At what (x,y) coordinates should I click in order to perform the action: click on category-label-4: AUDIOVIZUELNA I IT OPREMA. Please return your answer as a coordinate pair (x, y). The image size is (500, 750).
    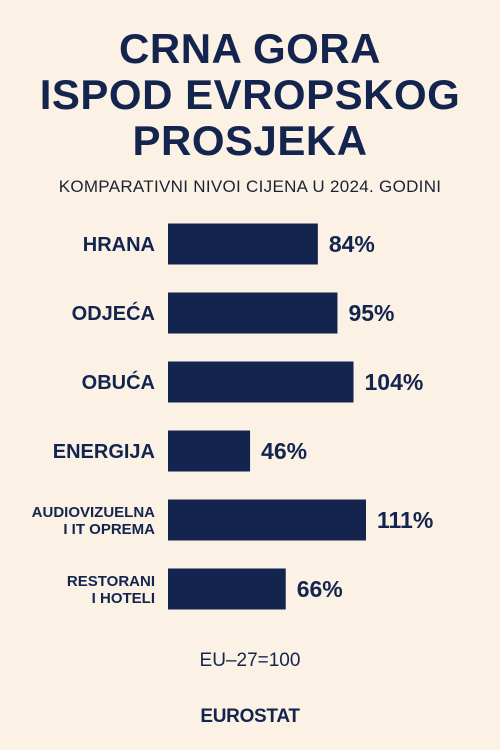
    Looking at the image, I should click on (94, 521).